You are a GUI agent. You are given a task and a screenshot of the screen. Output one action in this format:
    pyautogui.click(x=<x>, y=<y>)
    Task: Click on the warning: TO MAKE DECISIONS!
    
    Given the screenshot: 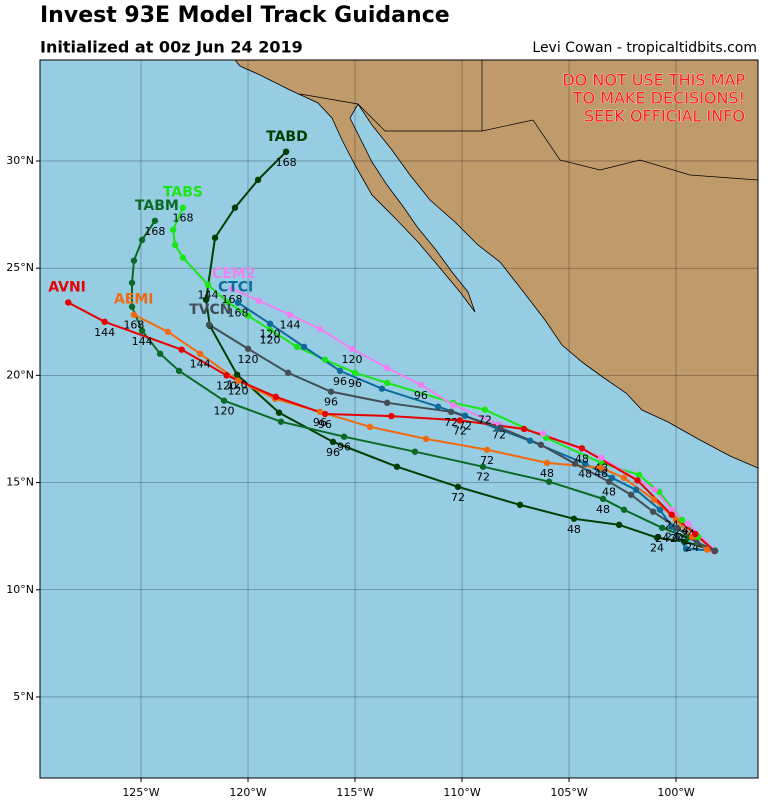 What is the action you would take?
    pyautogui.click(x=658, y=98)
    